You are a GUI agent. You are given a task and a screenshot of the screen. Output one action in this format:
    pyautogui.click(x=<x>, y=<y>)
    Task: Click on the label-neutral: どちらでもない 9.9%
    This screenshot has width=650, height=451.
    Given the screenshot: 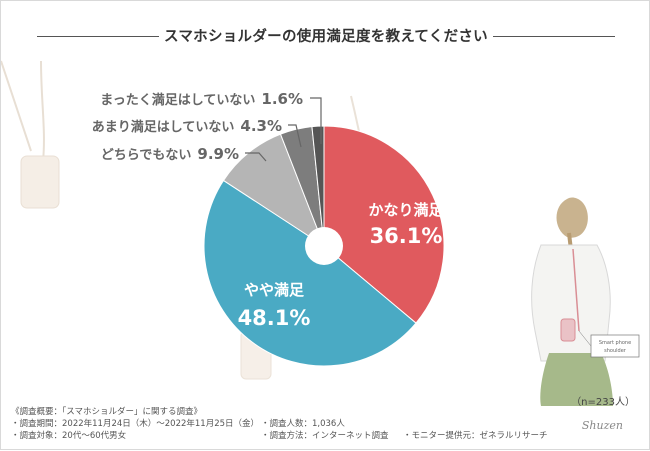 What is the action you would take?
    pyautogui.click(x=170, y=154)
    